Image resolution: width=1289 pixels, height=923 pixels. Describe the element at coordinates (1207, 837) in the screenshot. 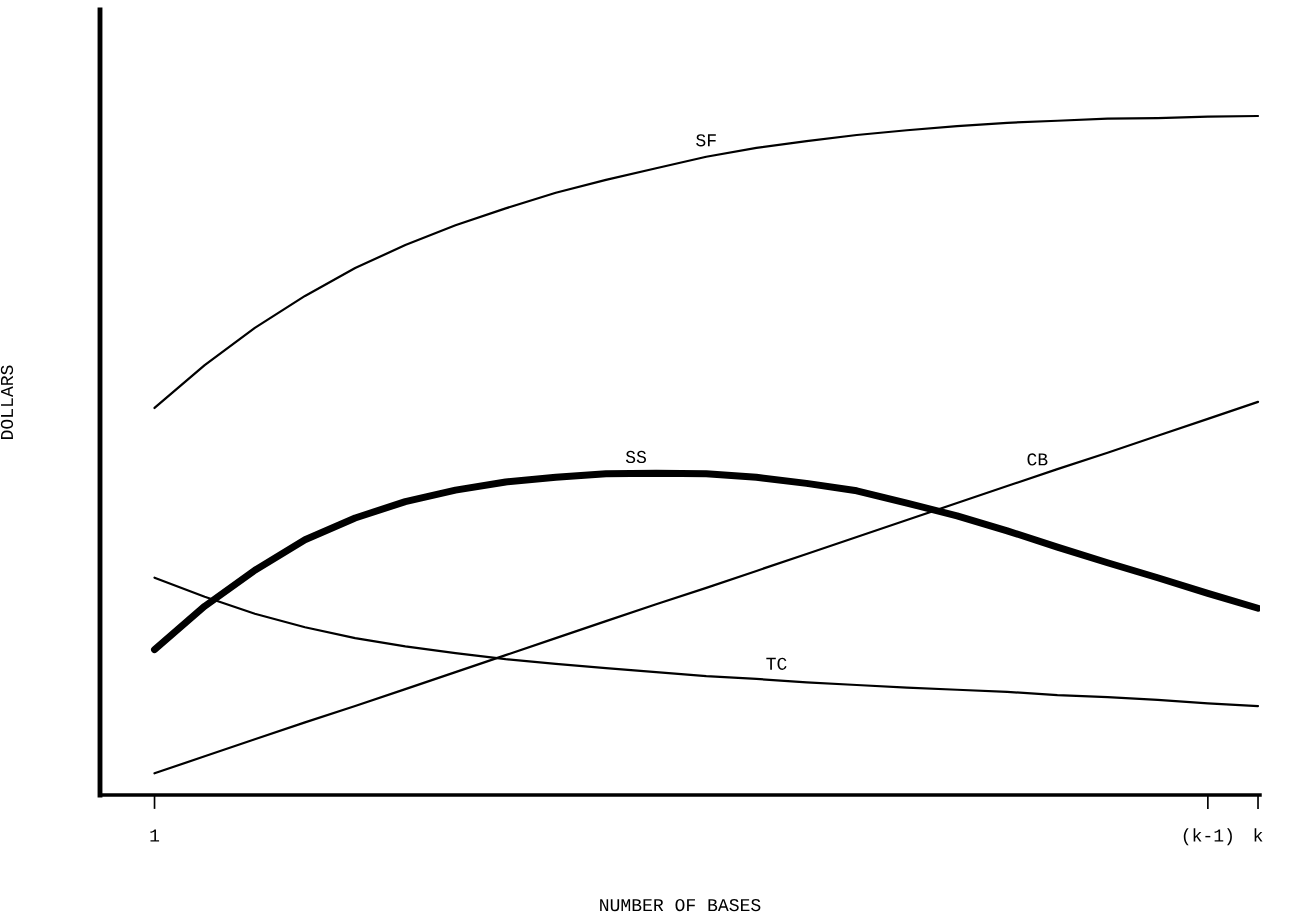

I see `x-tick-label: (k-1)` at that location.